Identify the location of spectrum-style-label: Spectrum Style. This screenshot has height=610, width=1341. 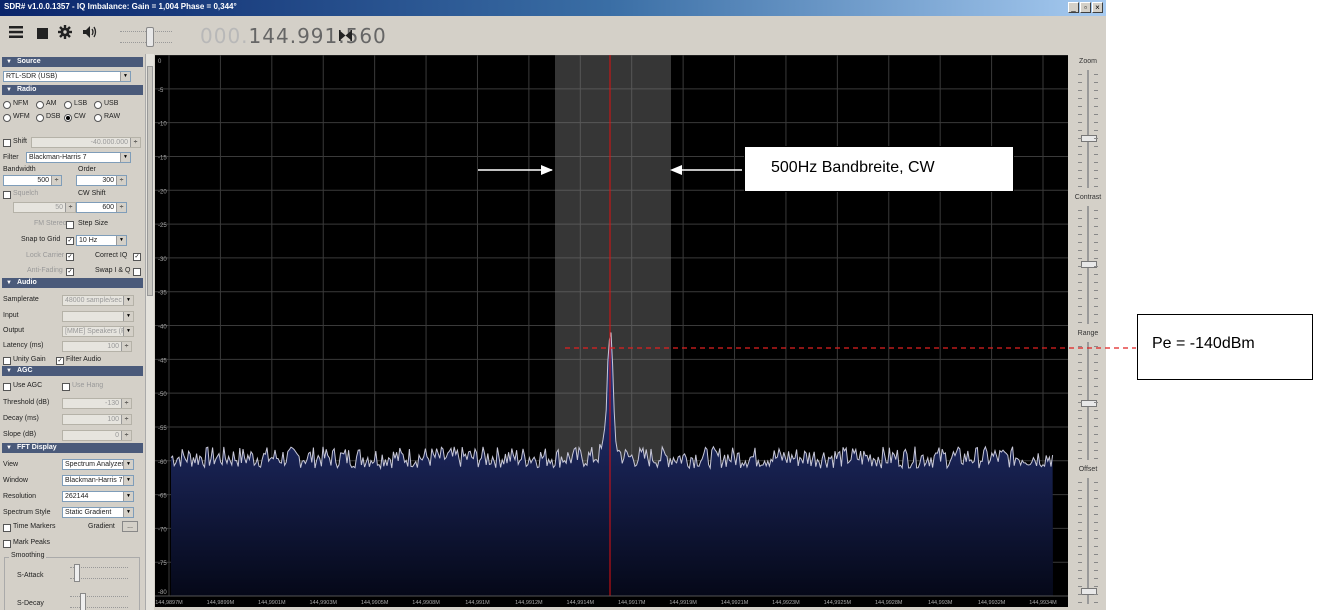
(27, 512).